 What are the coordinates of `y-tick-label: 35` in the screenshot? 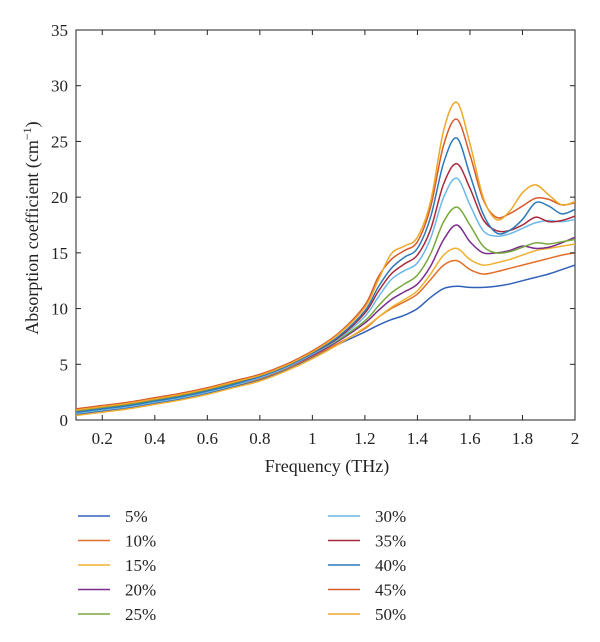 It's located at (59, 30).